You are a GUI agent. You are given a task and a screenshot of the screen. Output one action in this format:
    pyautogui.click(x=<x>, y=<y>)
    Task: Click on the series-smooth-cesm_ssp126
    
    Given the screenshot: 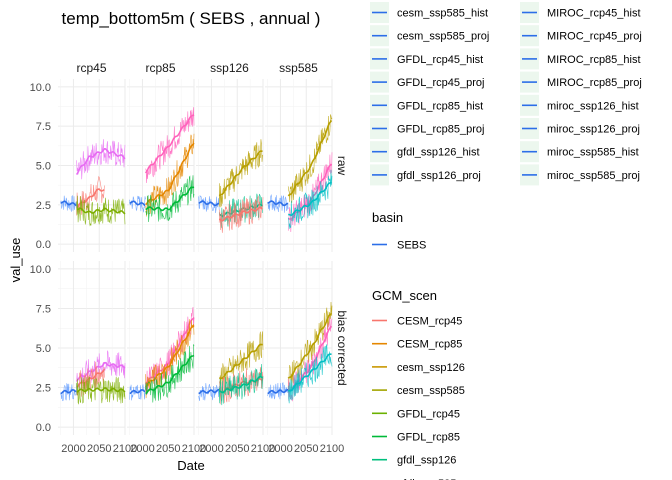 What is the action you would take?
    pyautogui.click(x=240, y=361)
    